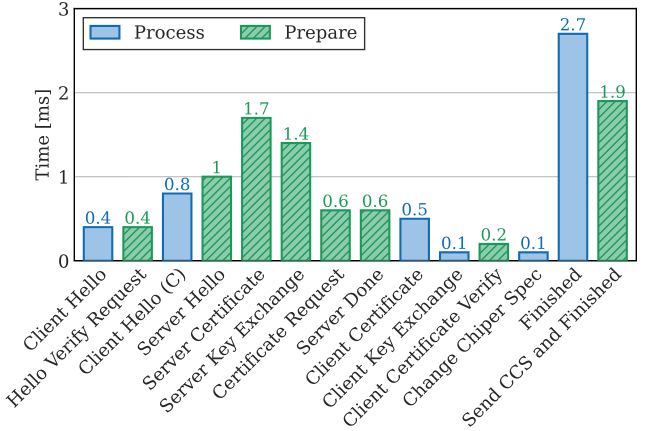 This screenshot has height=431, width=646. Describe the element at coordinates (177, 184) in the screenshot. I see `data-label: 0.8` at that location.